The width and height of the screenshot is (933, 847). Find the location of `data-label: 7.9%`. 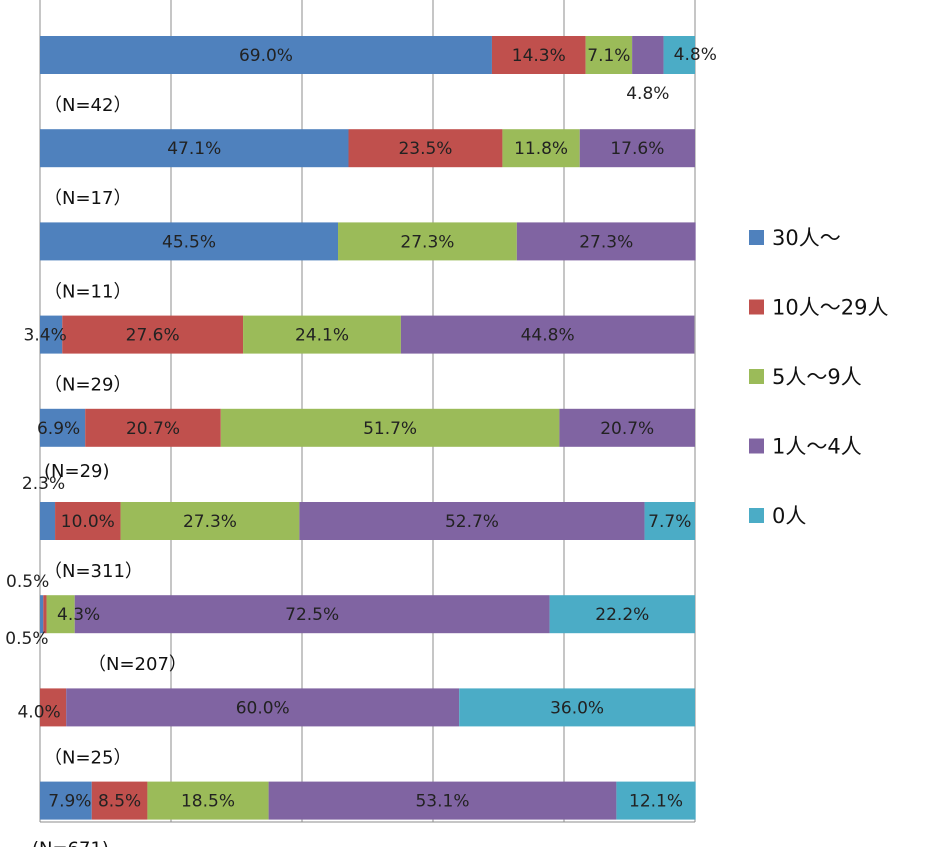

data-label: 7.9% is located at coordinates (69, 802).